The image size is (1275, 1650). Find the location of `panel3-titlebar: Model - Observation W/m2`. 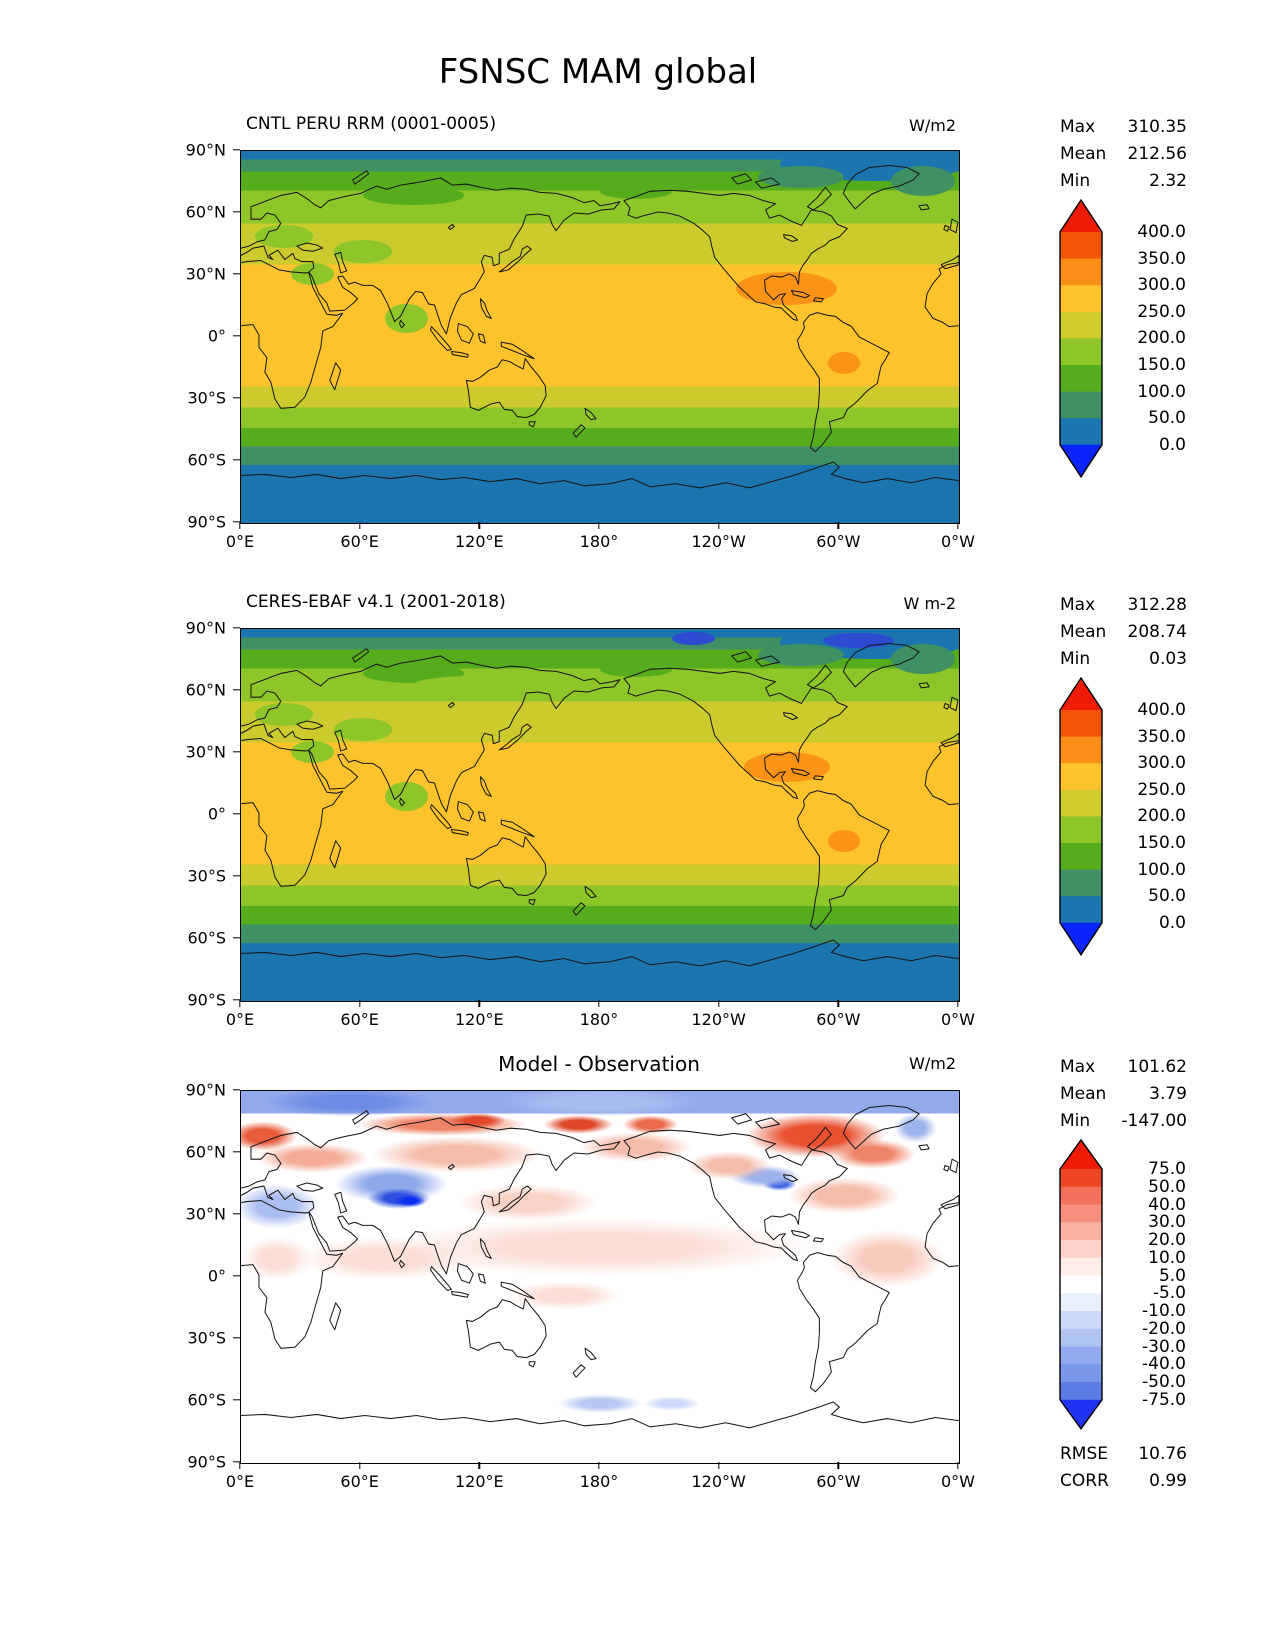

panel3-titlebar: Model - Observation W/m2 is located at coordinates (599, 1065).